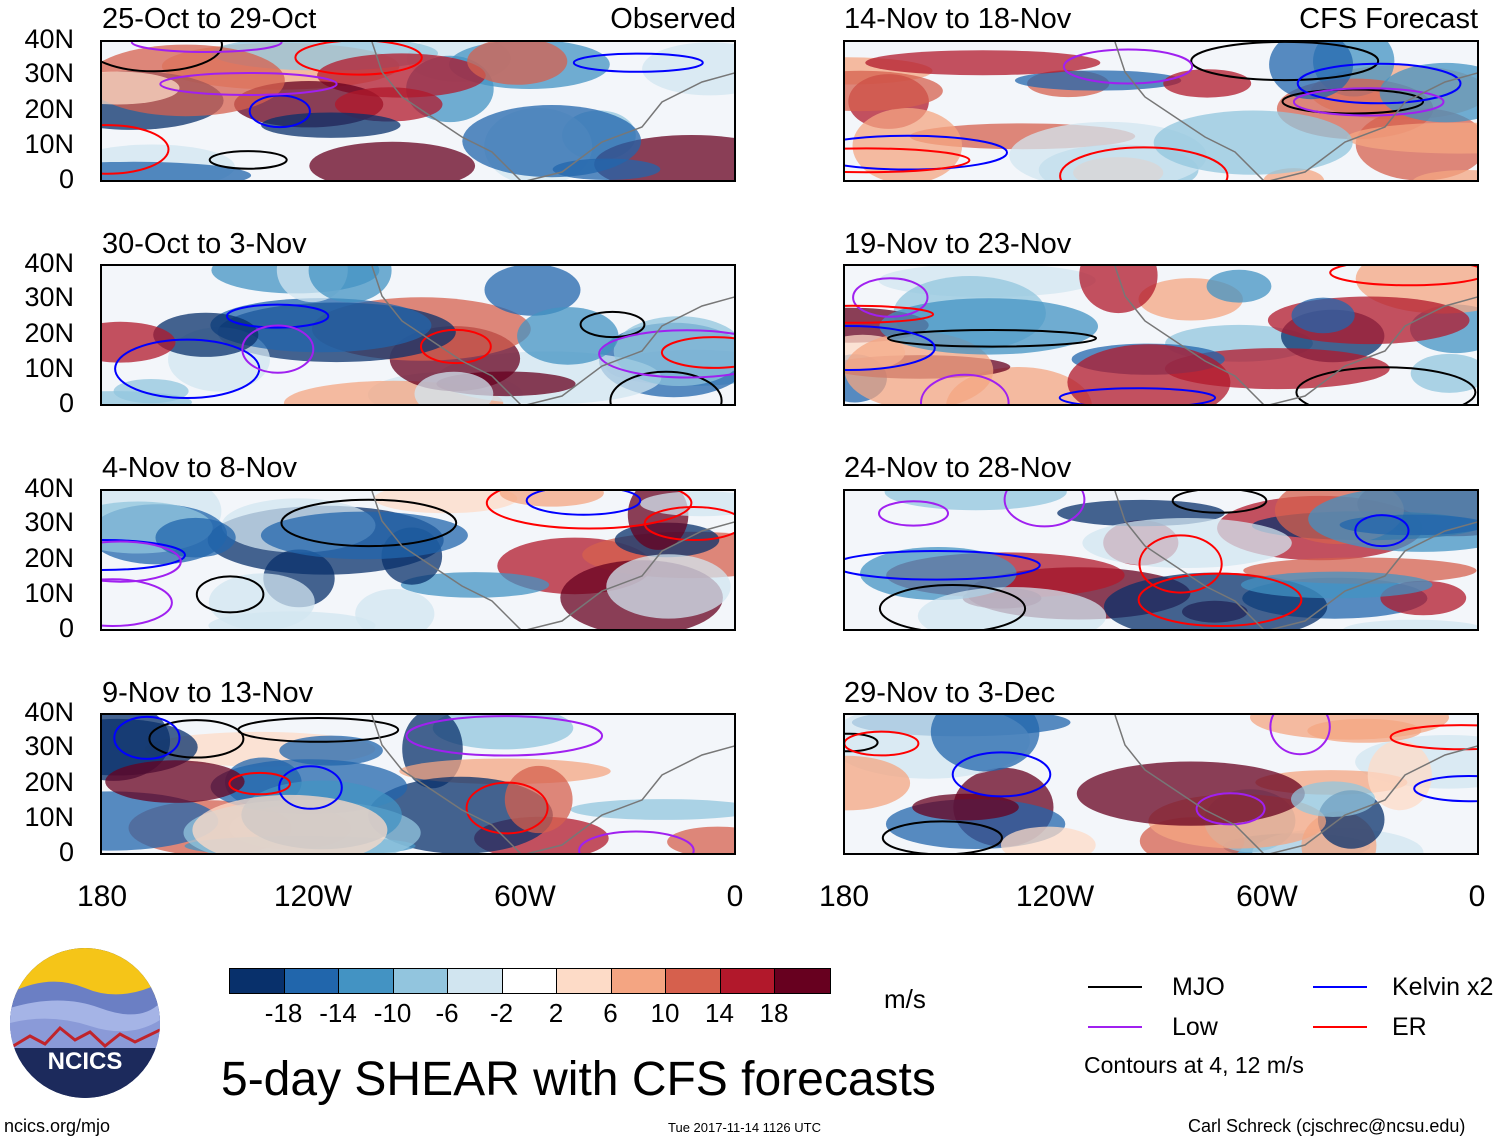 The height and width of the screenshot is (1141, 1510). Describe the element at coordinates (905, 999) in the screenshot. I see `colorbar-units: m/s` at that location.